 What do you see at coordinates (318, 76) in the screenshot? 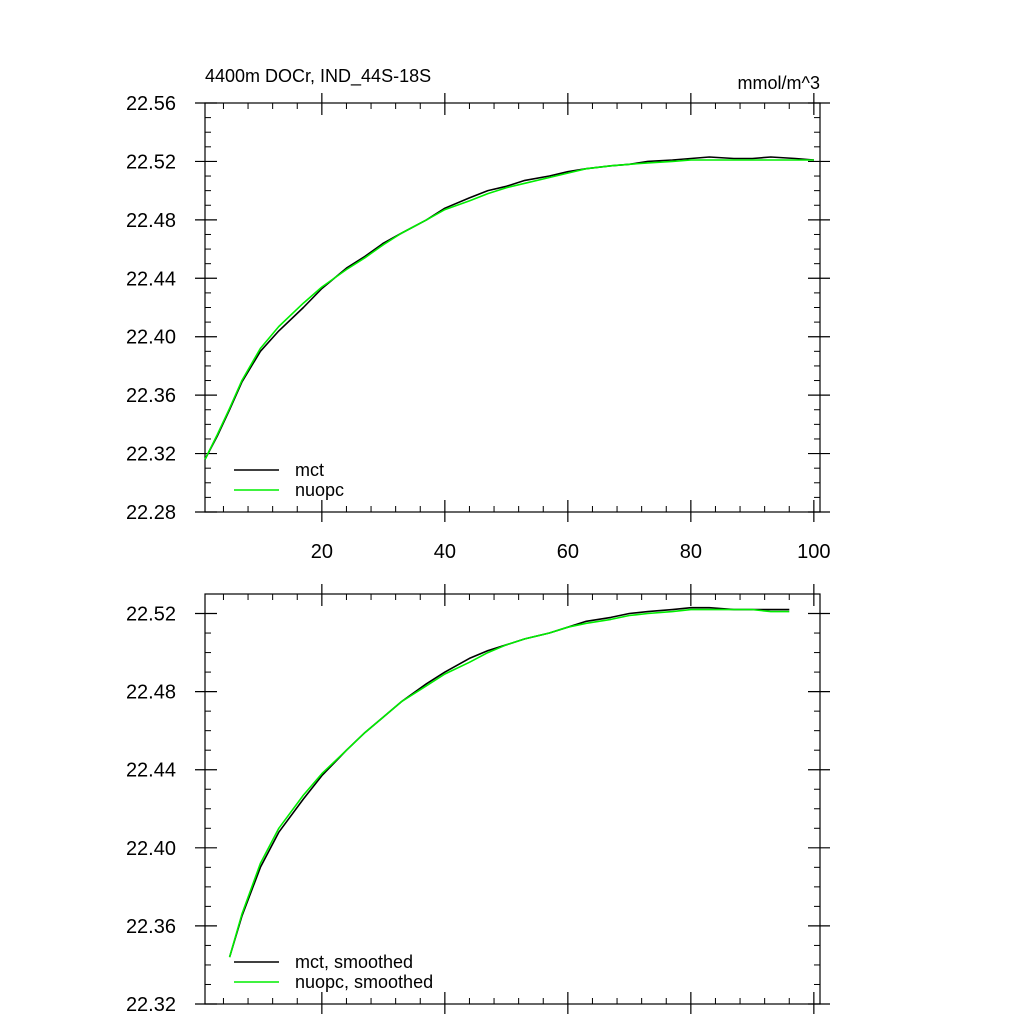
I see `chart-title: 4400m DOCr, IND_44S-18S` at bounding box center [318, 76].